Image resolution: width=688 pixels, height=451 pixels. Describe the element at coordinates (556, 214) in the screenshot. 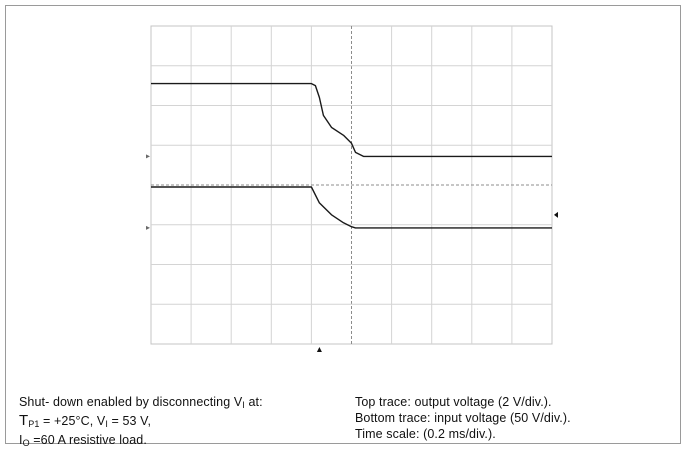

I see `right-marker` at that location.